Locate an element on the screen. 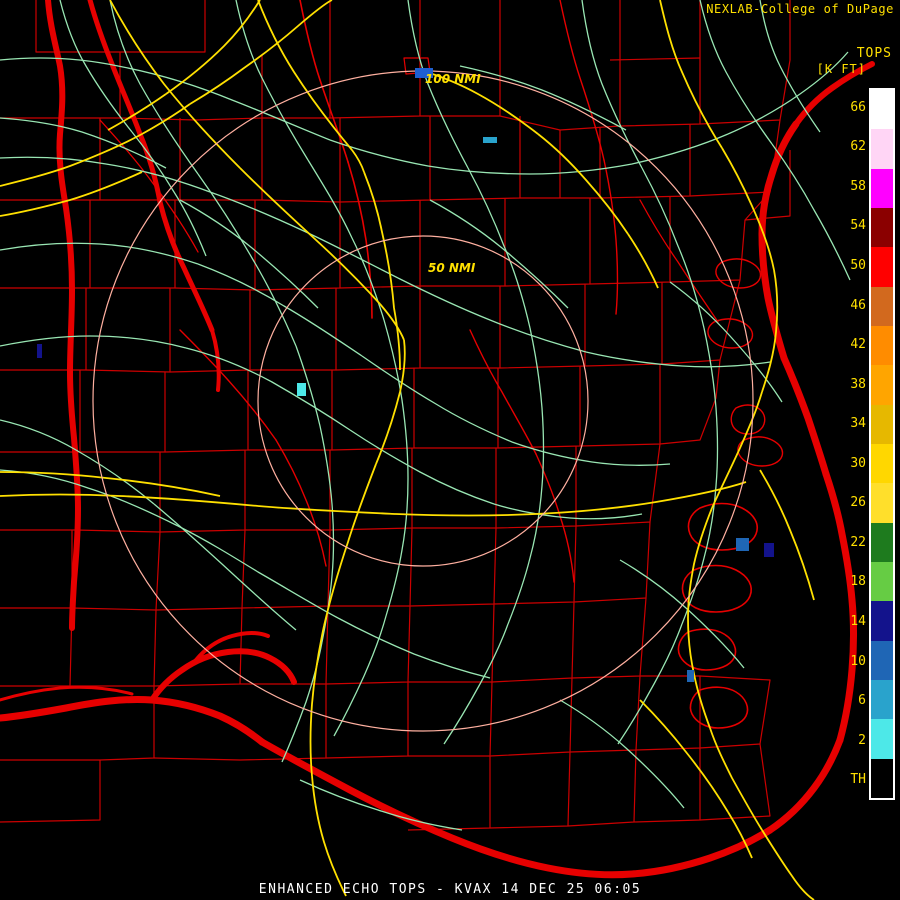 The height and width of the screenshot is (900, 900). colorbar-tick-38: 38 is located at coordinates (858, 384).